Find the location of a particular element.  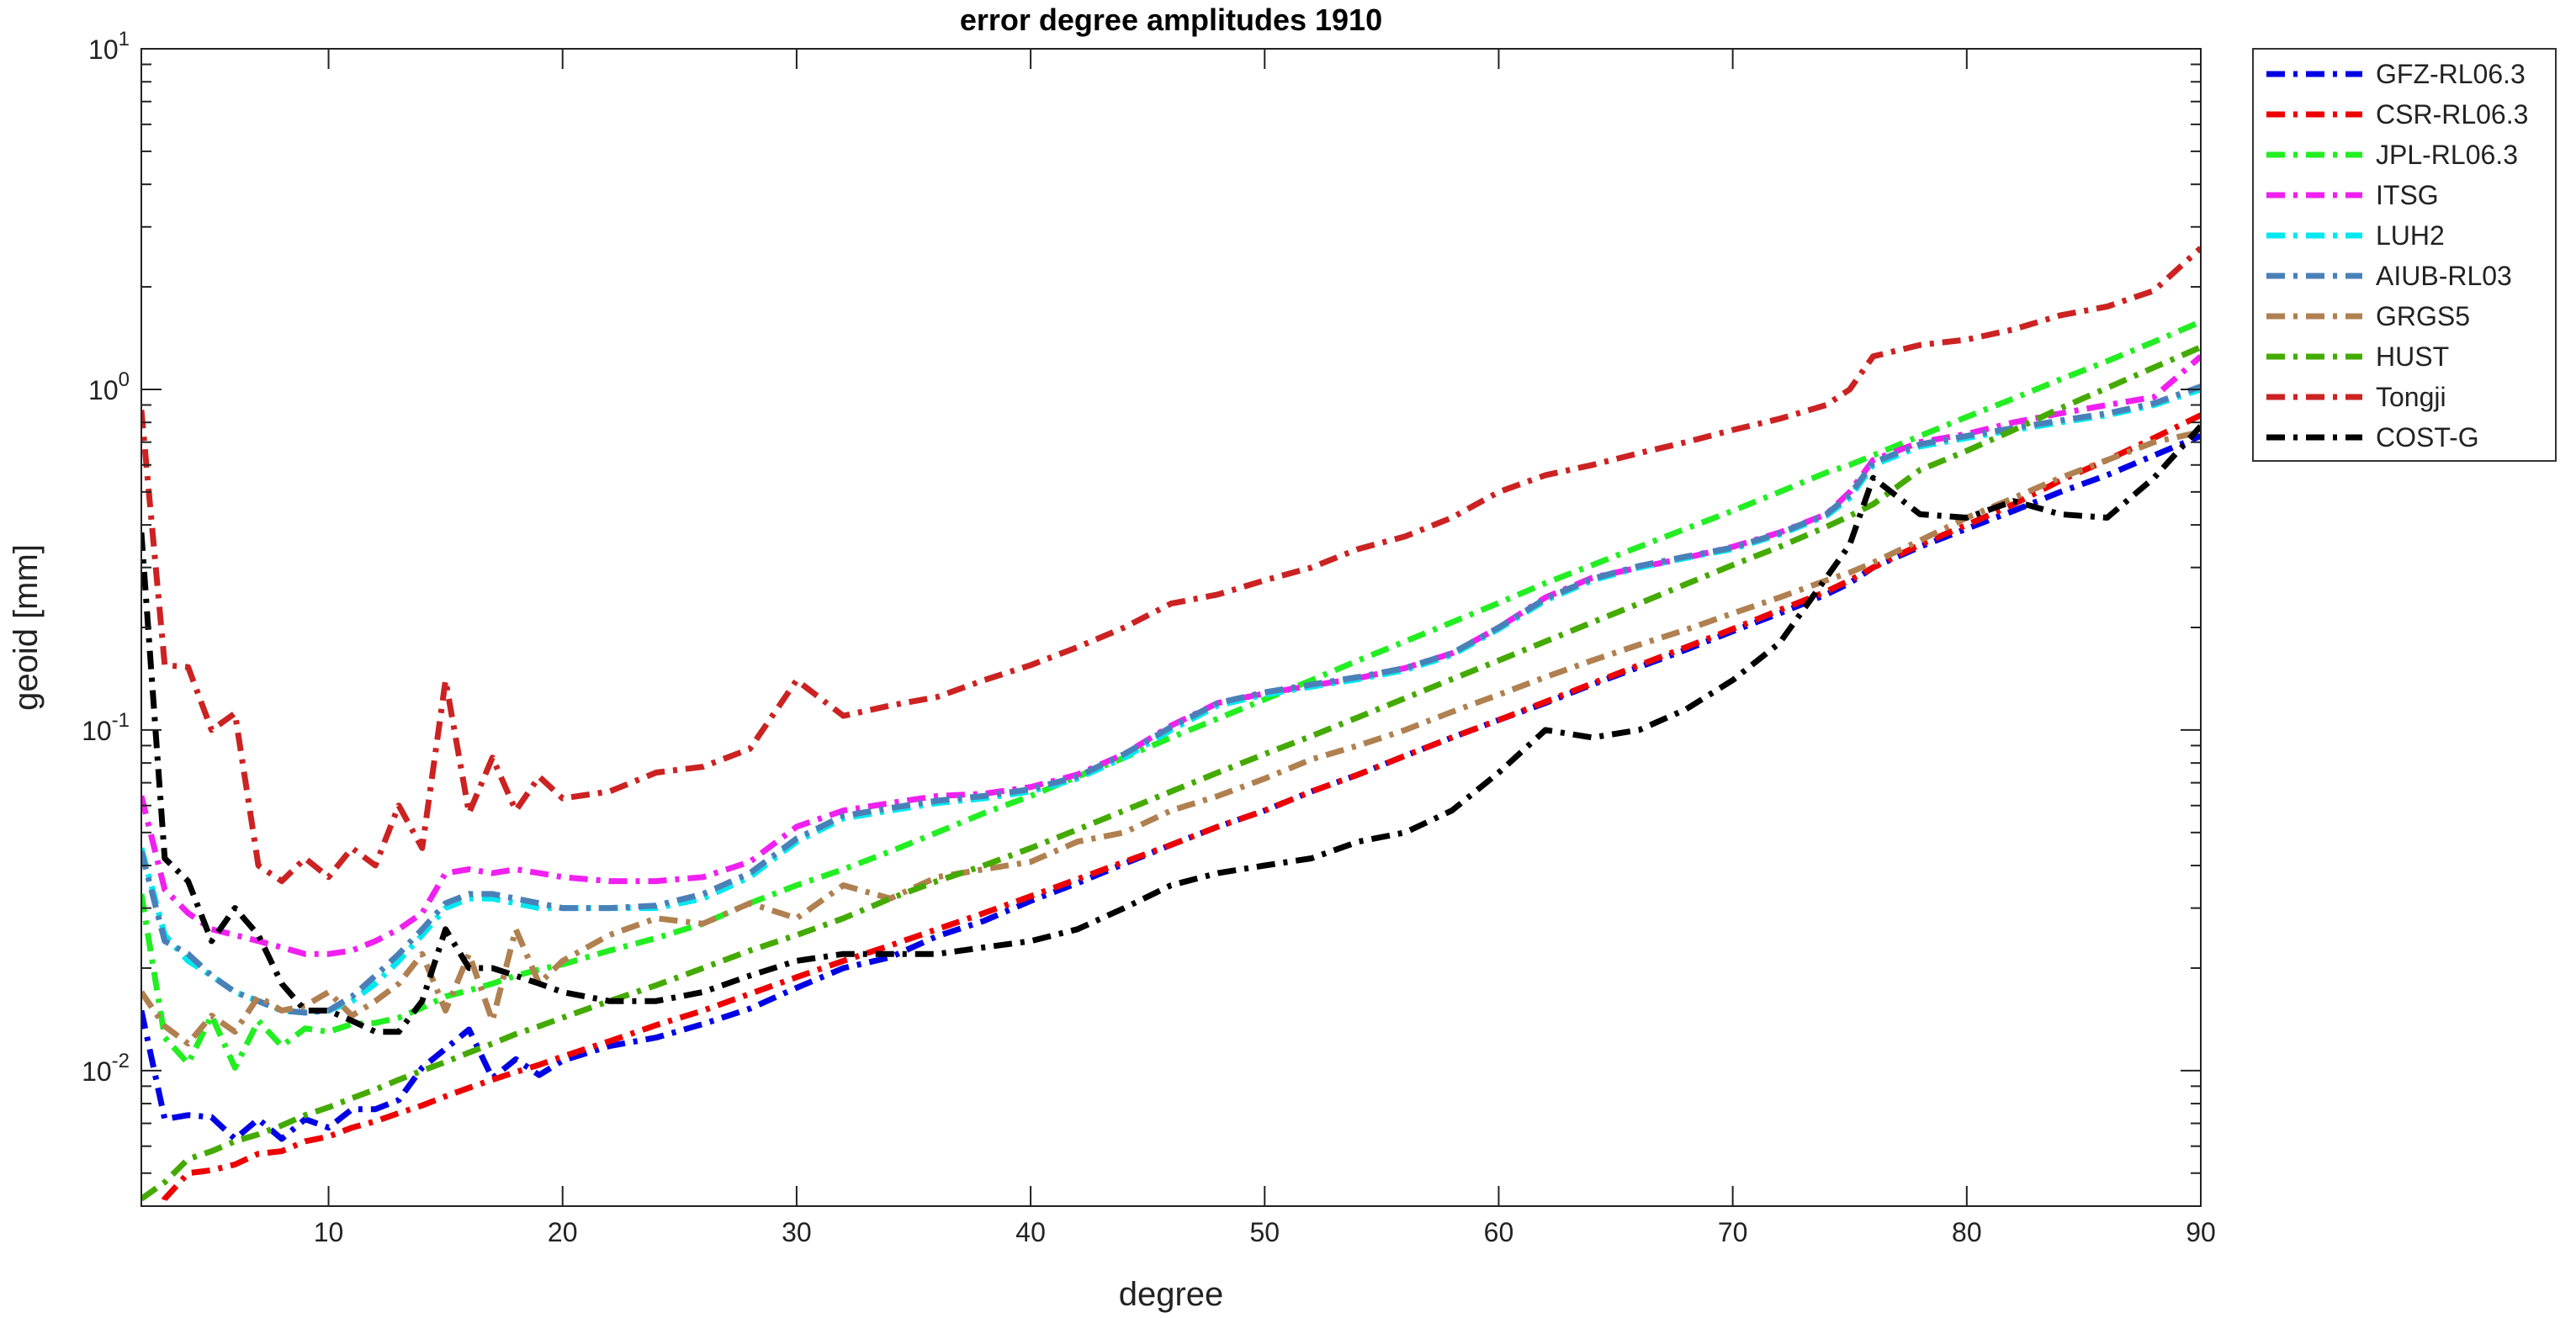

legend-label-6: GRGS5 is located at coordinates (2423, 316).